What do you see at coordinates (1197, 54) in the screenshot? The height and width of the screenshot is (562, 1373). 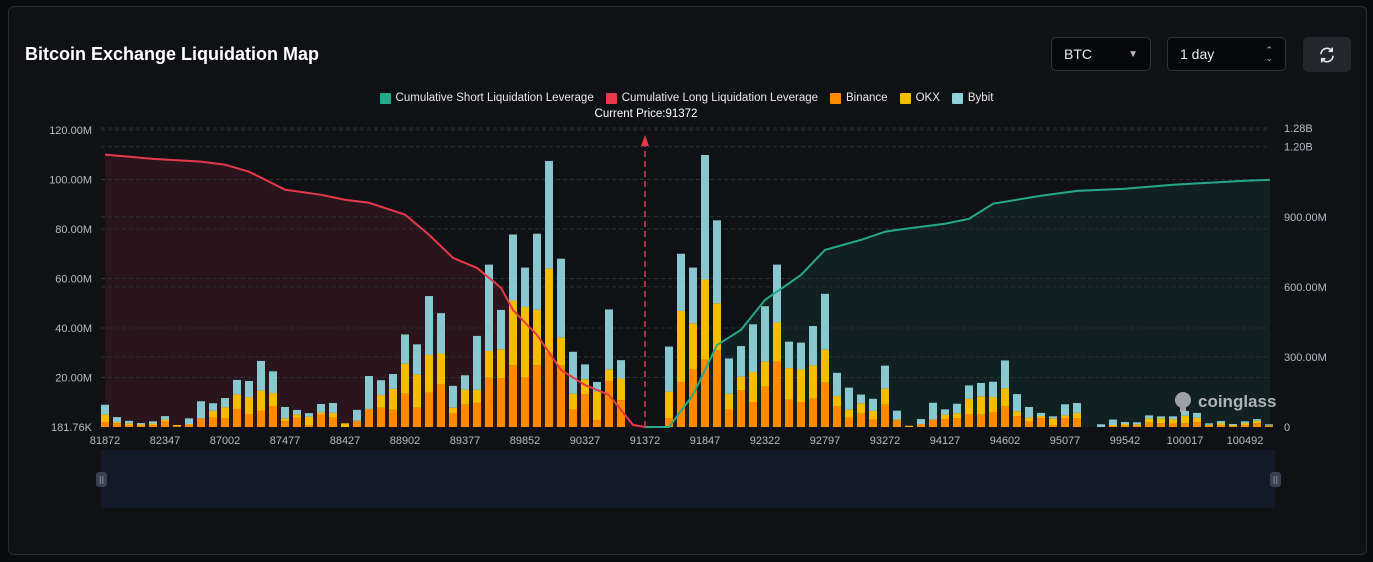 I see `time-range-value: 1 day` at bounding box center [1197, 54].